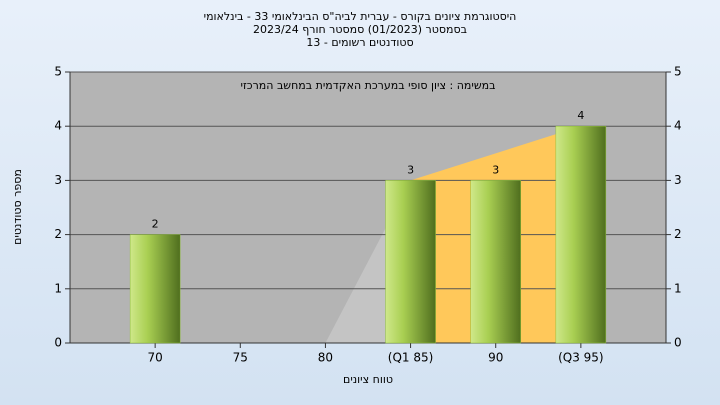 This screenshot has height=405, width=720. I want to click on x-tick-label: 90, so click(495, 358).